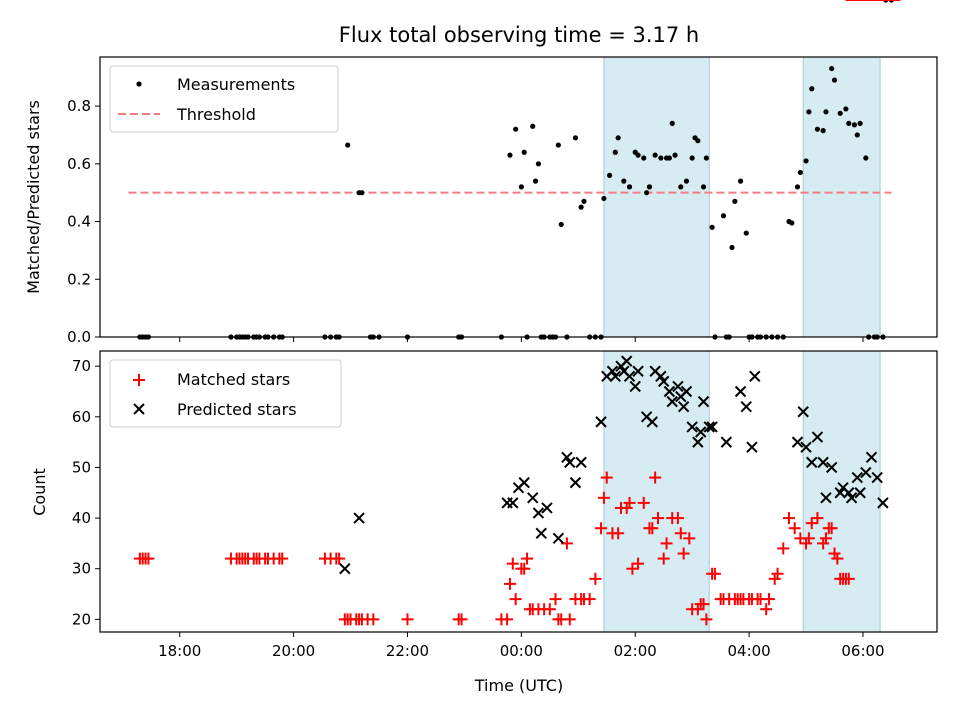 This screenshot has height=720, width=960. I want to click on count-panel-y-tick-label: 70, so click(81, 366).